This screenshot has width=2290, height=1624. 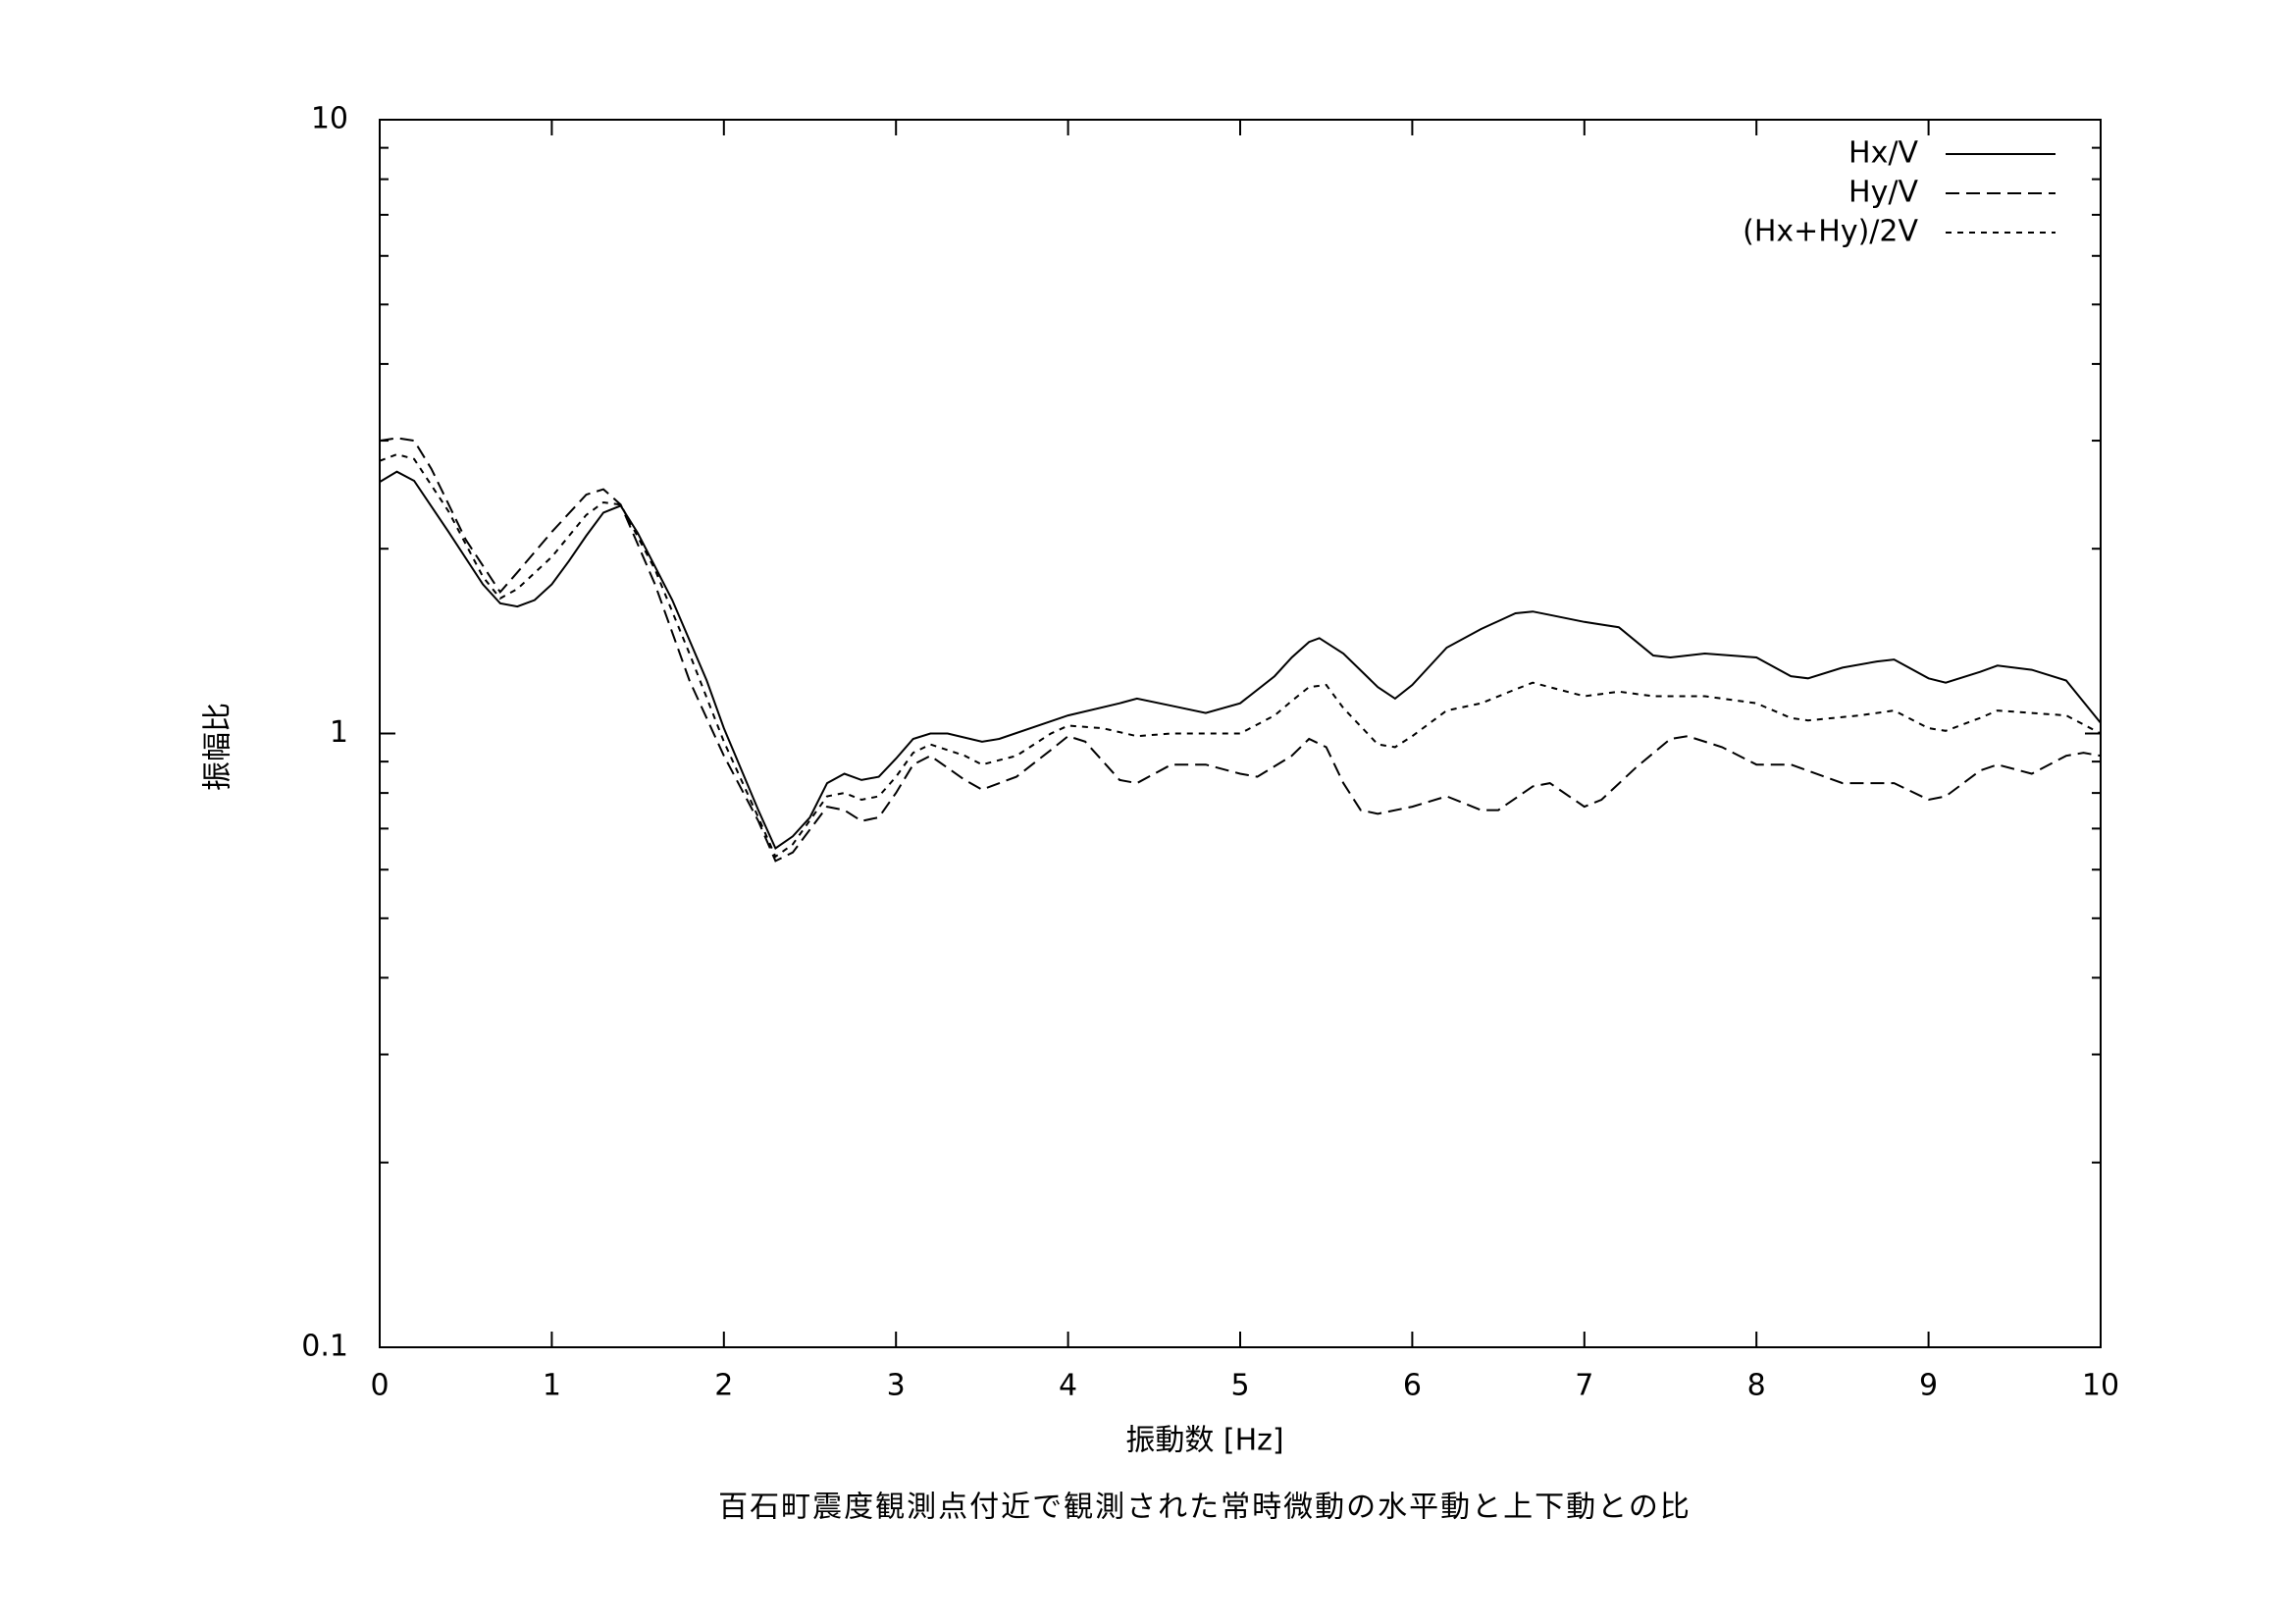 What do you see at coordinates (723, 1386) in the screenshot?
I see `x-tick-label: 2` at bounding box center [723, 1386].